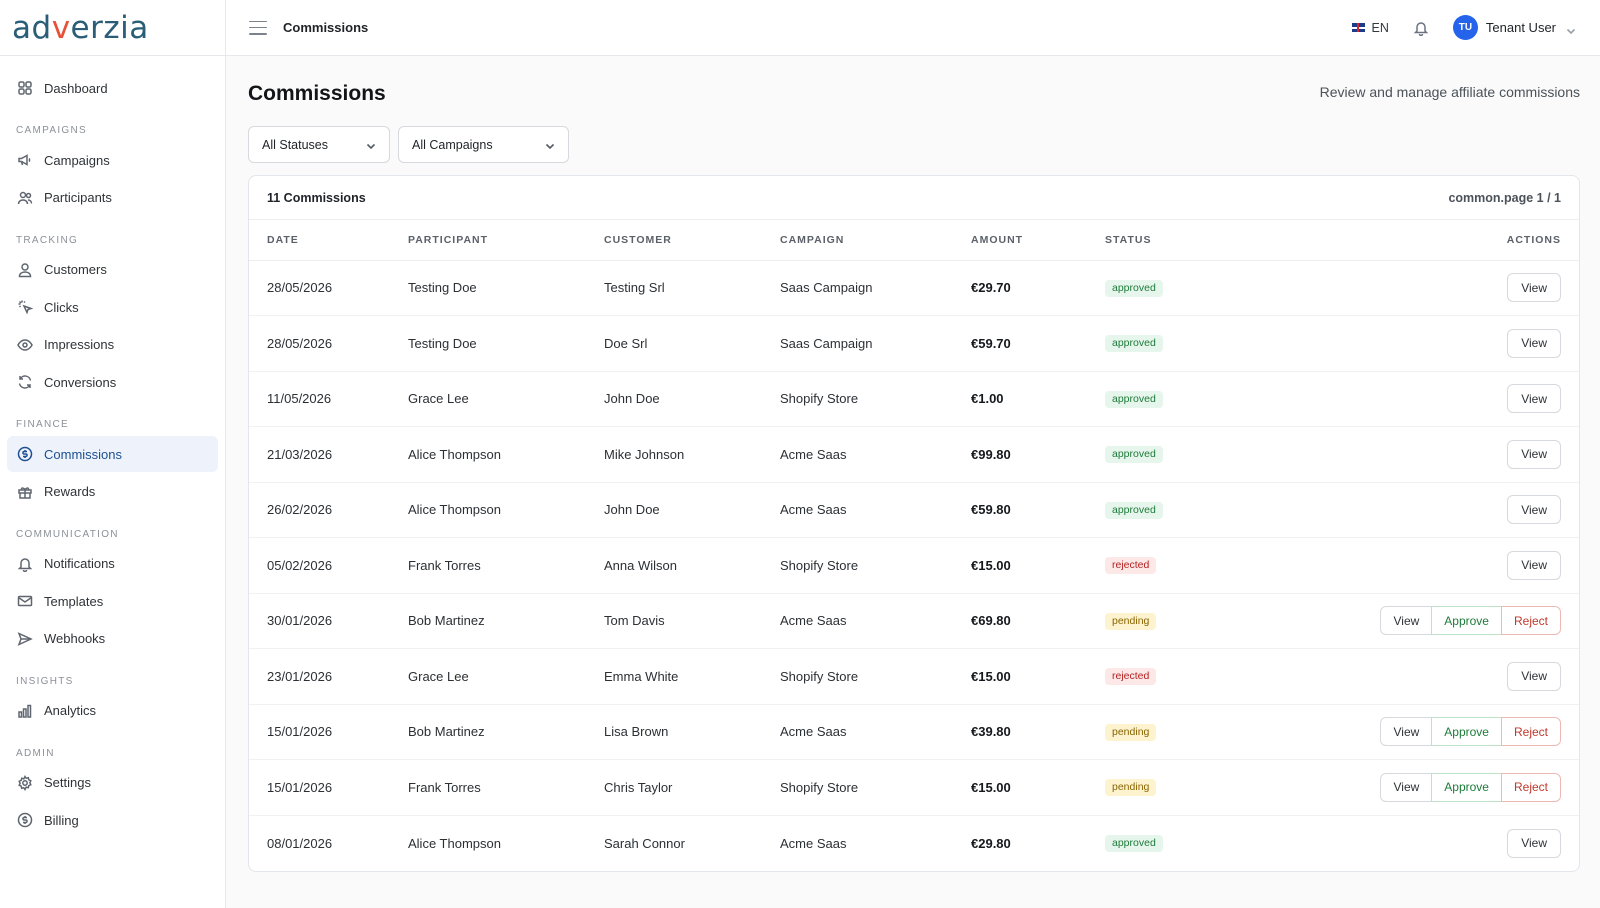 Image resolution: width=1600 pixels, height=908 pixels. Describe the element at coordinates (1038, 288) in the screenshot. I see `cell-amount: €29.70` at that location.